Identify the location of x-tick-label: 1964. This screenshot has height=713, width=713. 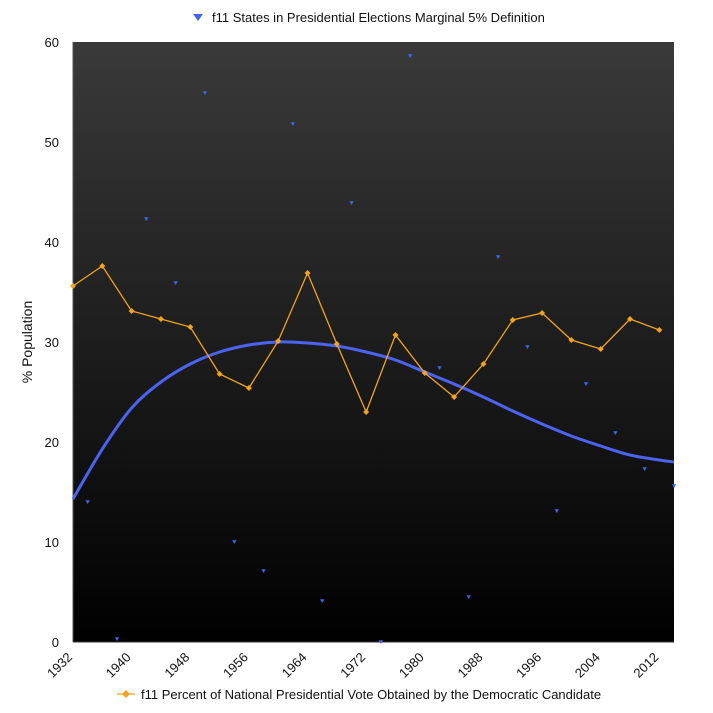
(294, 665).